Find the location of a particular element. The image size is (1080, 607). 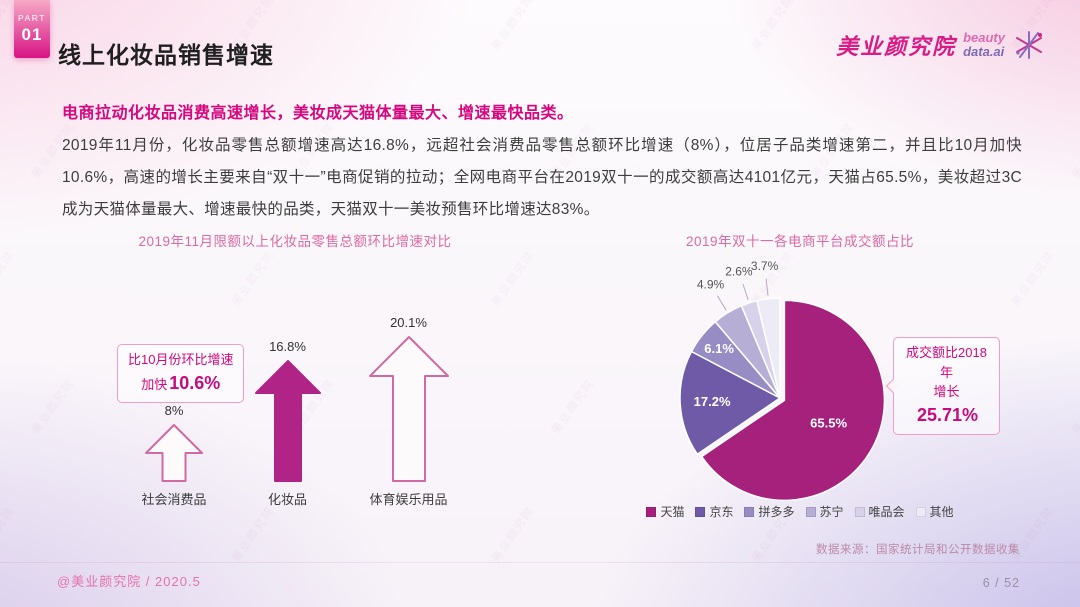

growth-callout-value: 10.6% is located at coordinates (195, 382).